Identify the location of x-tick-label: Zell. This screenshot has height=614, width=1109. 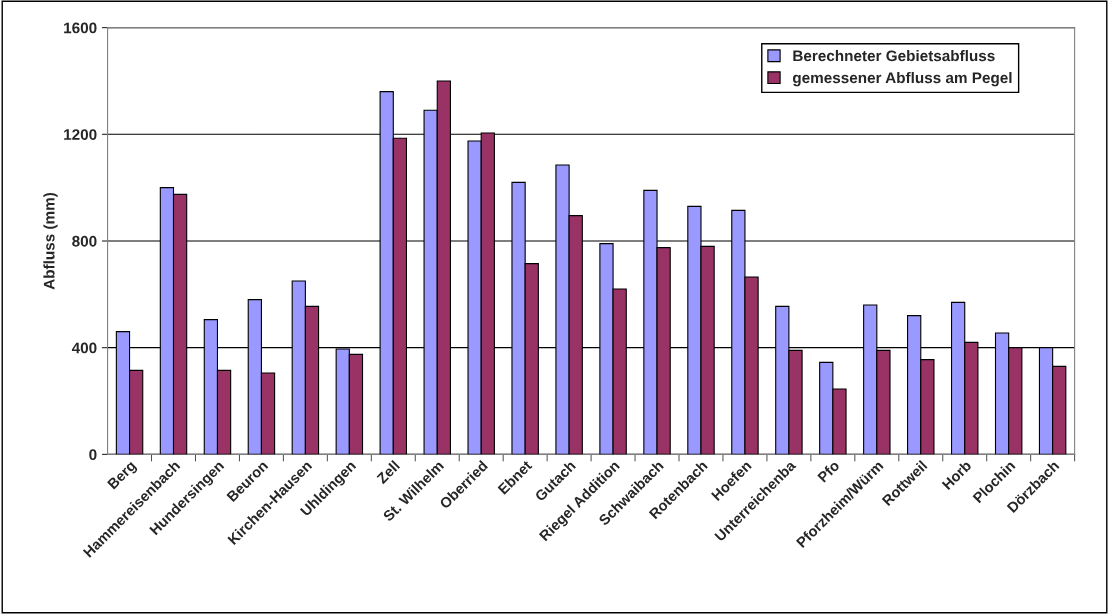
(388, 472).